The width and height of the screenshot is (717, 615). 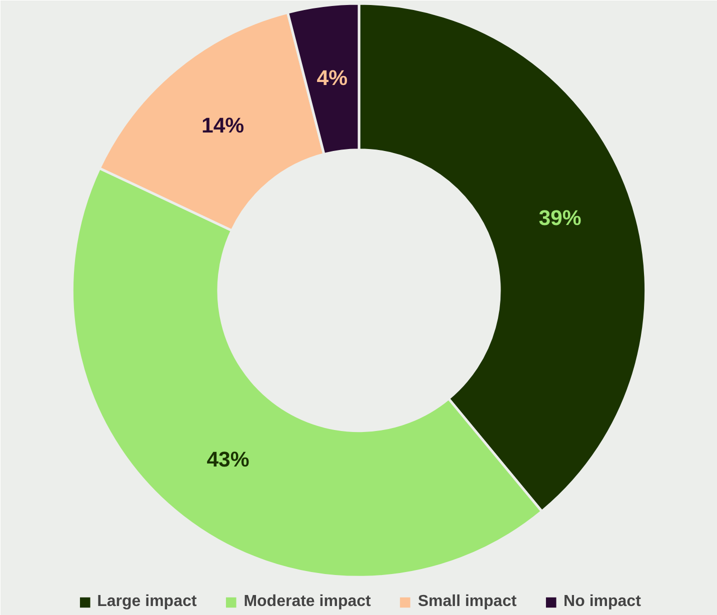 What do you see at coordinates (228, 459) in the screenshot?
I see `data-label: 43%` at bounding box center [228, 459].